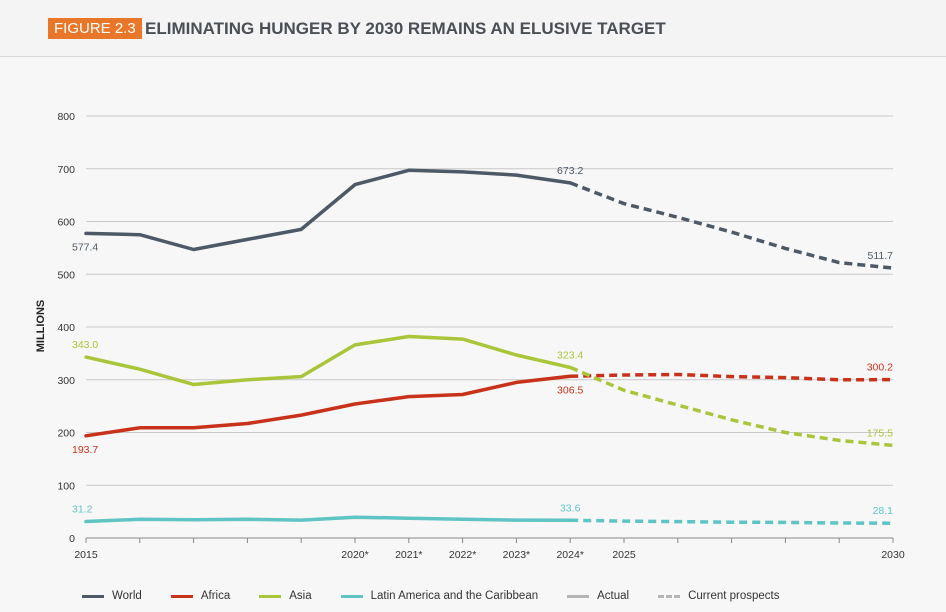 The height and width of the screenshot is (612, 946). I want to click on legend-label: World, so click(127, 596).